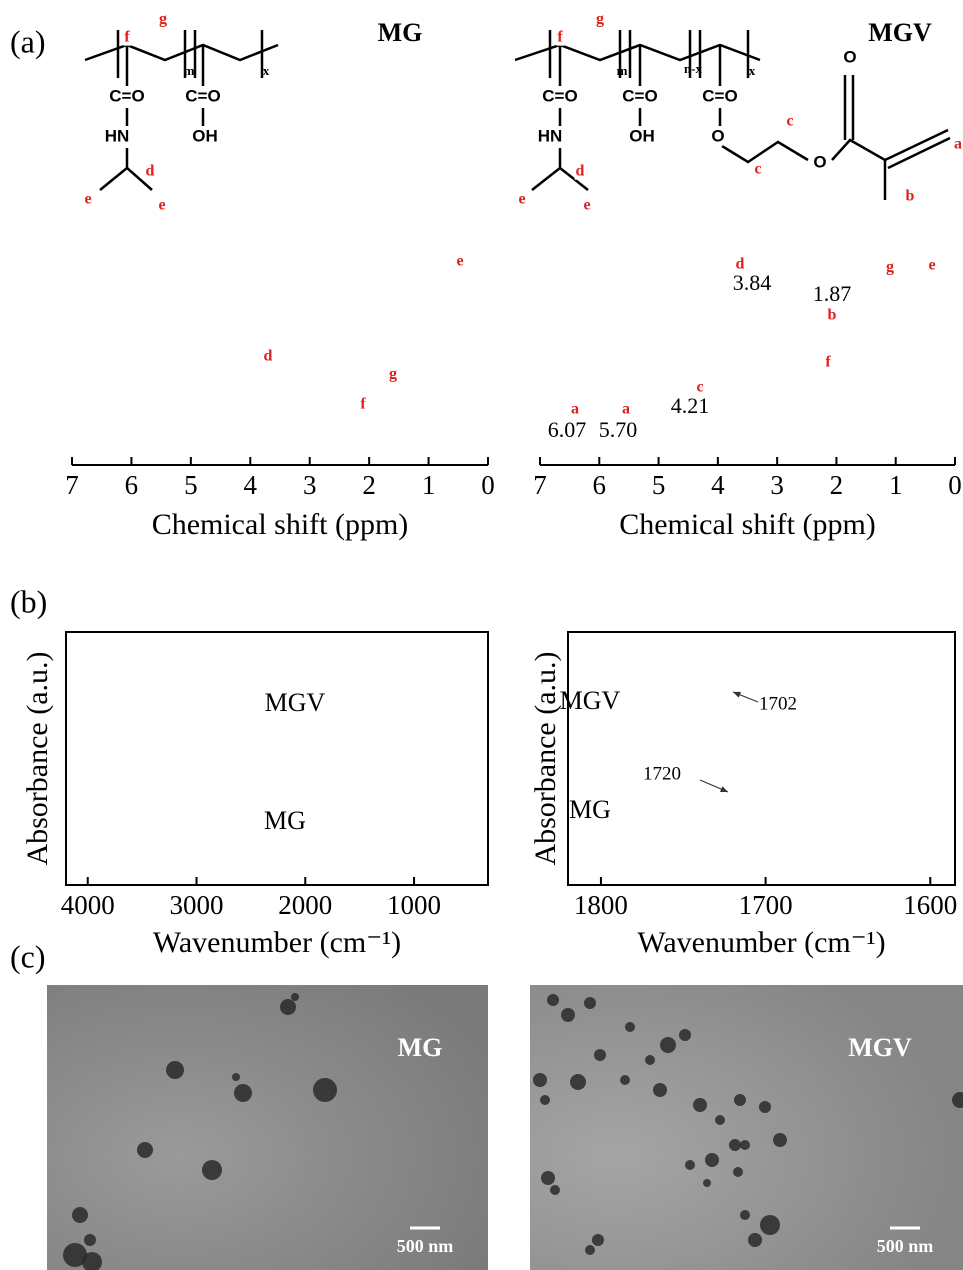 This screenshot has width=963, height=1270. What do you see at coordinates (832, 293) in the screenshot?
I see `peak-annotation: 1.87` at bounding box center [832, 293].